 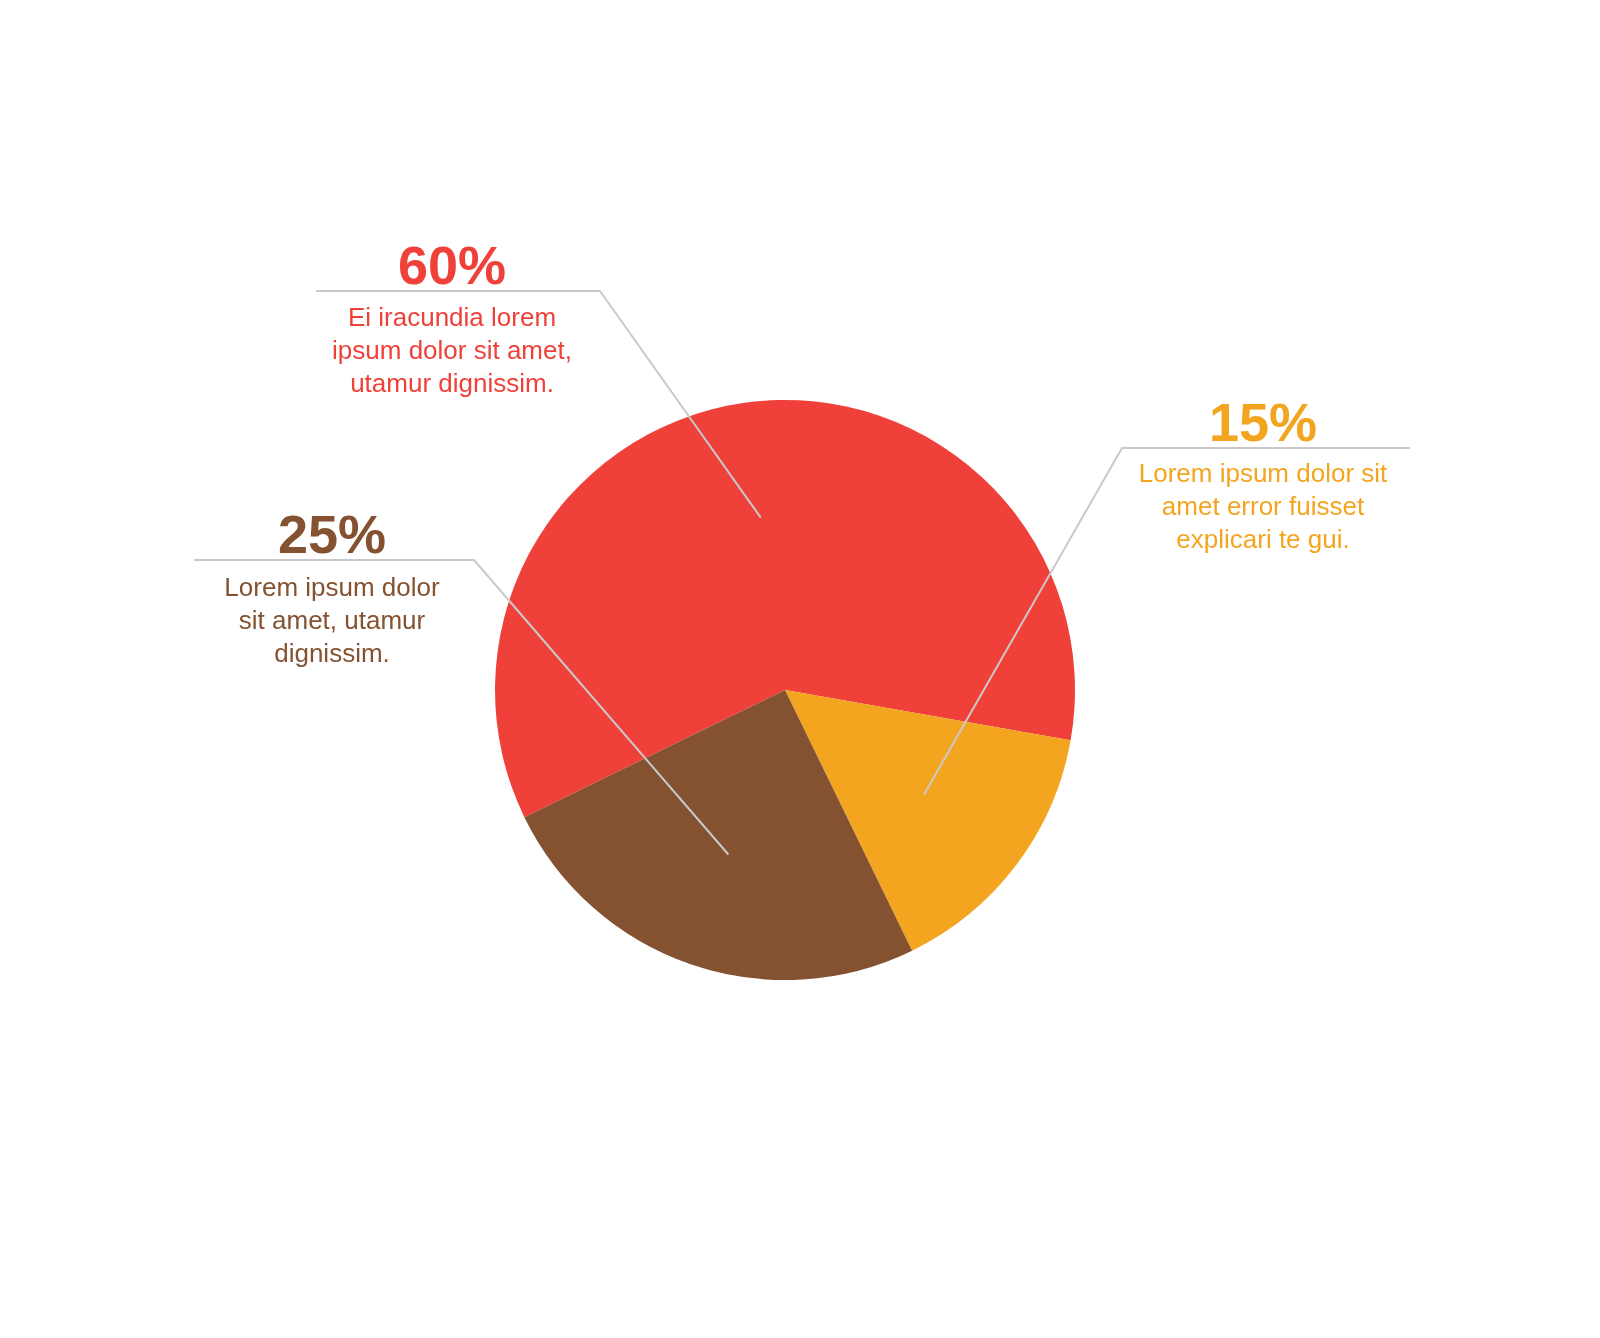 What do you see at coordinates (332, 620) in the screenshot?
I see `slice-label: Lorem ipsum dolor sit amet, utamur dignissim.` at bounding box center [332, 620].